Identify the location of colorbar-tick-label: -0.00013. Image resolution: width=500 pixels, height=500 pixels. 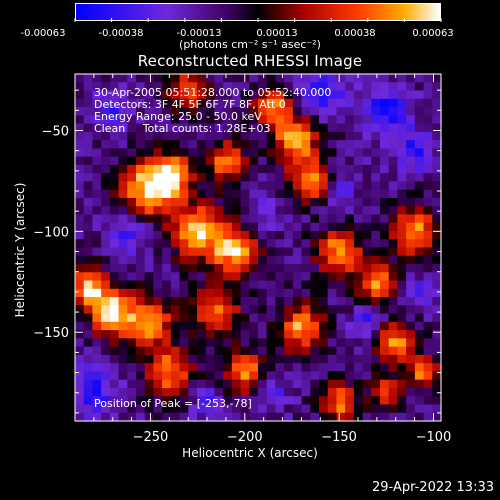
(199, 33).